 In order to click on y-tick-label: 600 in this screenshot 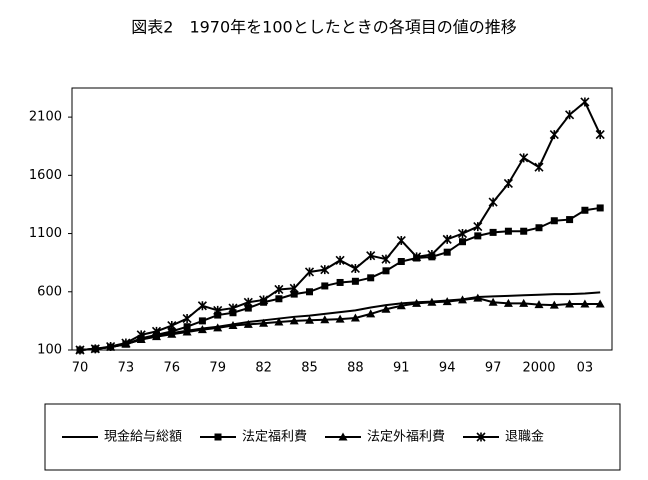, I will do `click(49, 291)`.